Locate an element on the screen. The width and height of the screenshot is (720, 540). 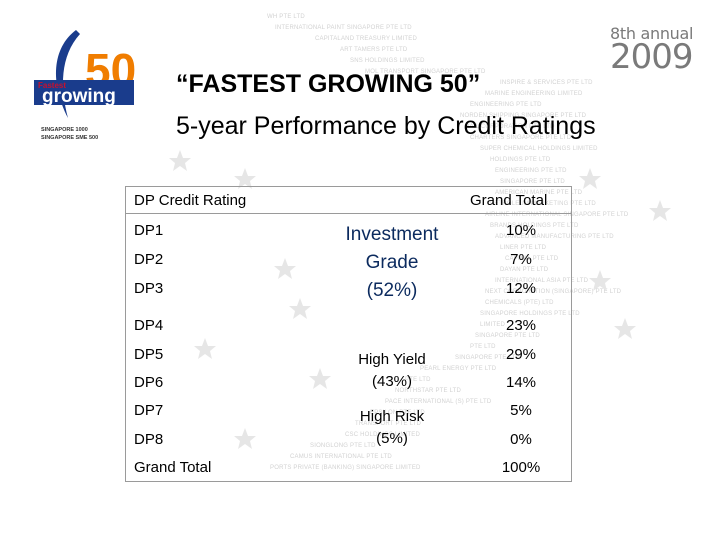
group-label: High Risk is located at coordinates (392, 416).